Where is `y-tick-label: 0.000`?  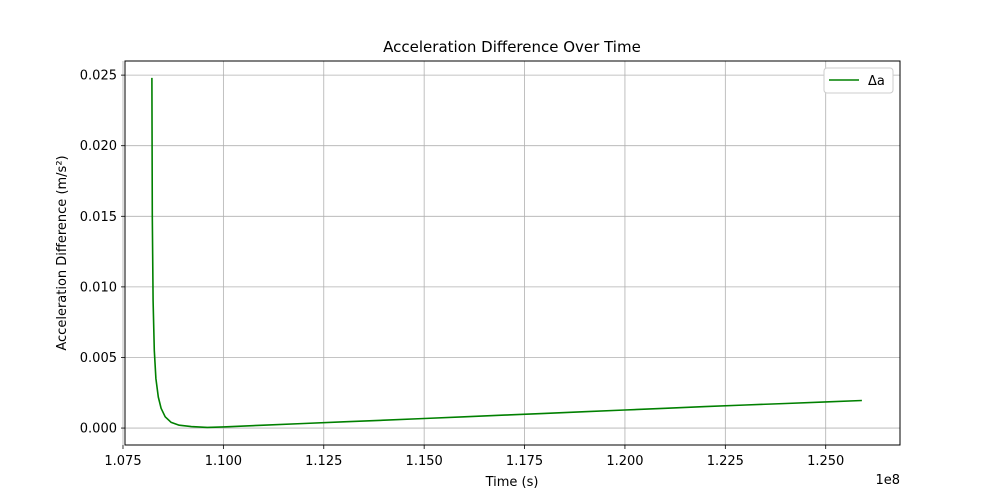 y-tick-label: 0.000 is located at coordinates (98, 429).